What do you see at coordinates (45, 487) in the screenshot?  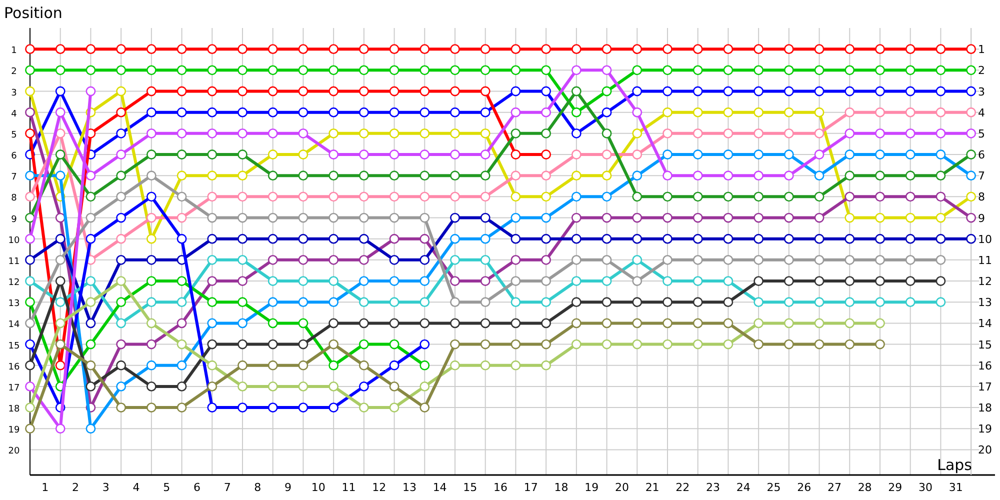 I see `x-tick-label: 1` at bounding box center [45, 487].